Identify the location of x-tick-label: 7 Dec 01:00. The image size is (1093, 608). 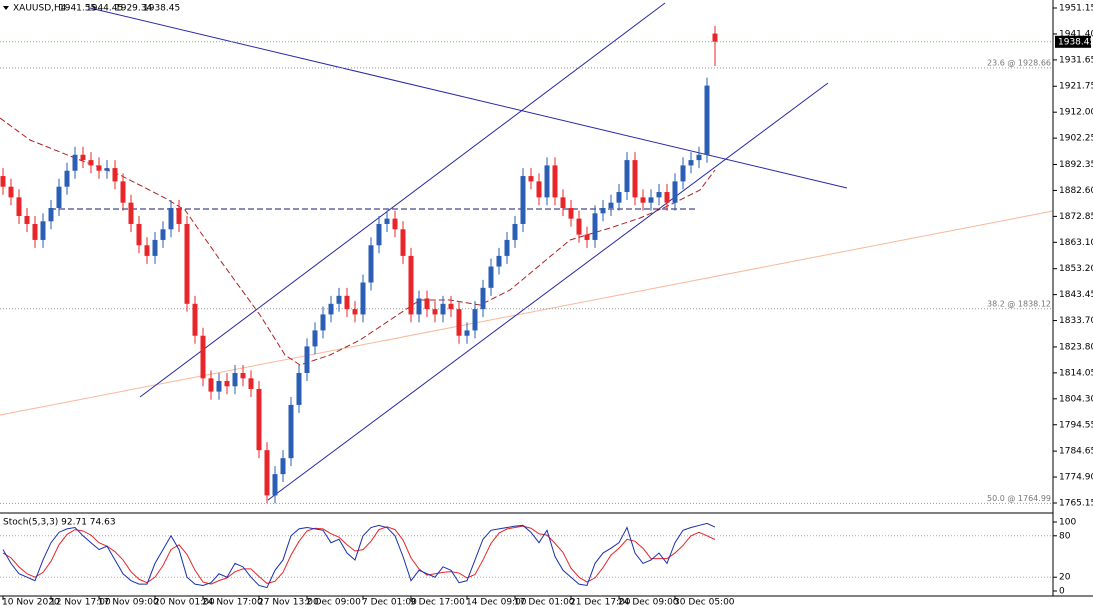
(389, 603).